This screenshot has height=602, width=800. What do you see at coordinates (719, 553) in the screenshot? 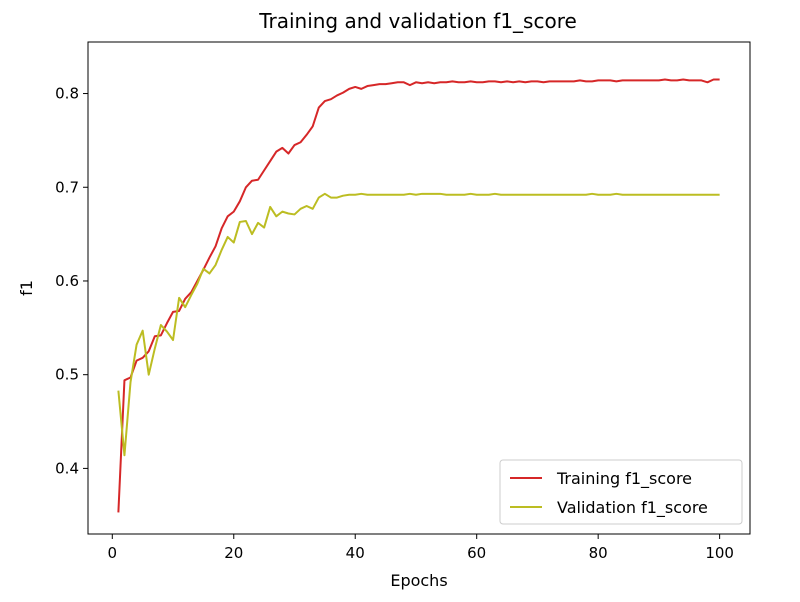
I see `x-tick-label: 100` at bounding box center [719, 553].